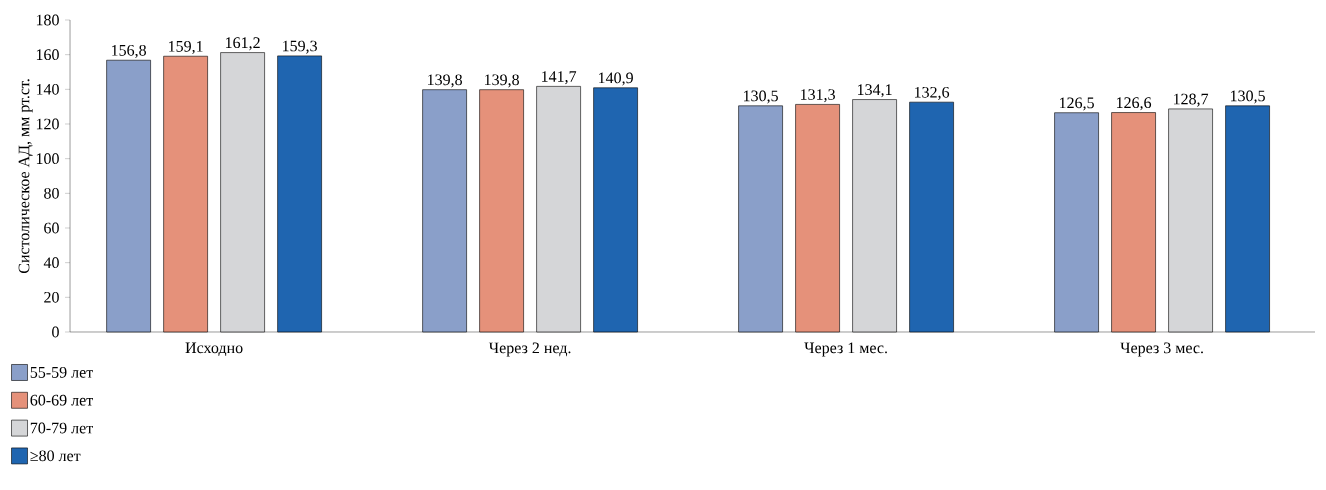 This screenshot has height=490, width=1326. Describe the element at coordinates (129, 51) in the screenshot. I see `data-label: 156,8` at that location.